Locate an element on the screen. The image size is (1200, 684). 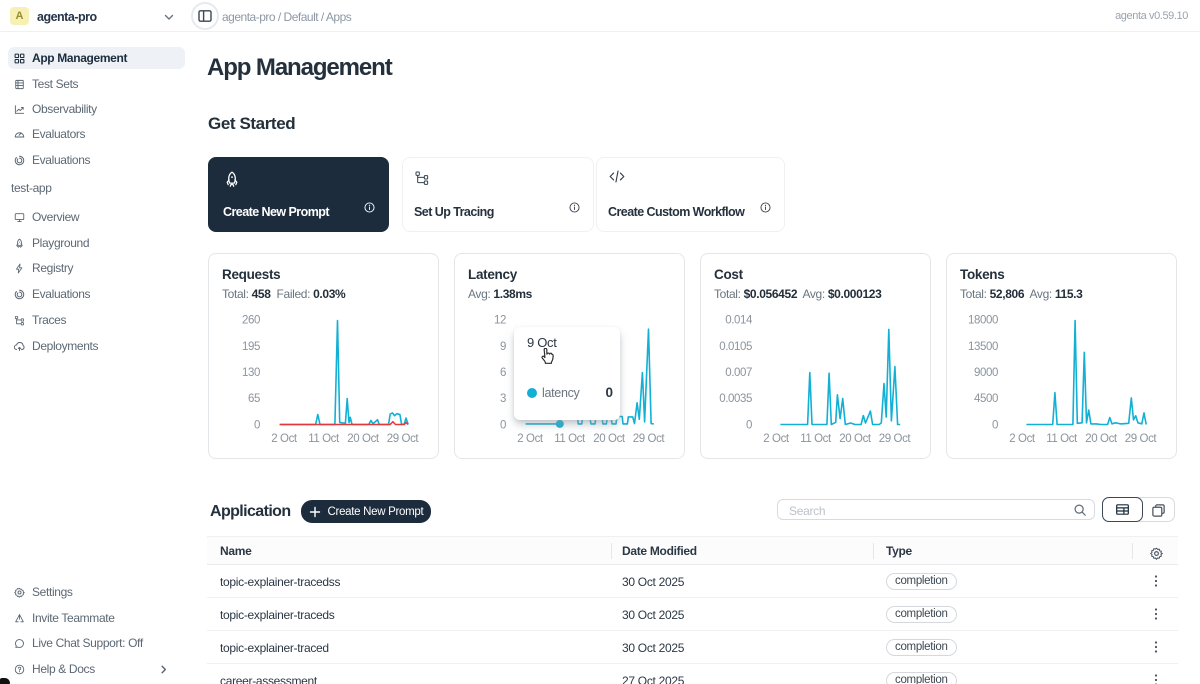
svg-text: 65 is located at coordinates (254, 399).